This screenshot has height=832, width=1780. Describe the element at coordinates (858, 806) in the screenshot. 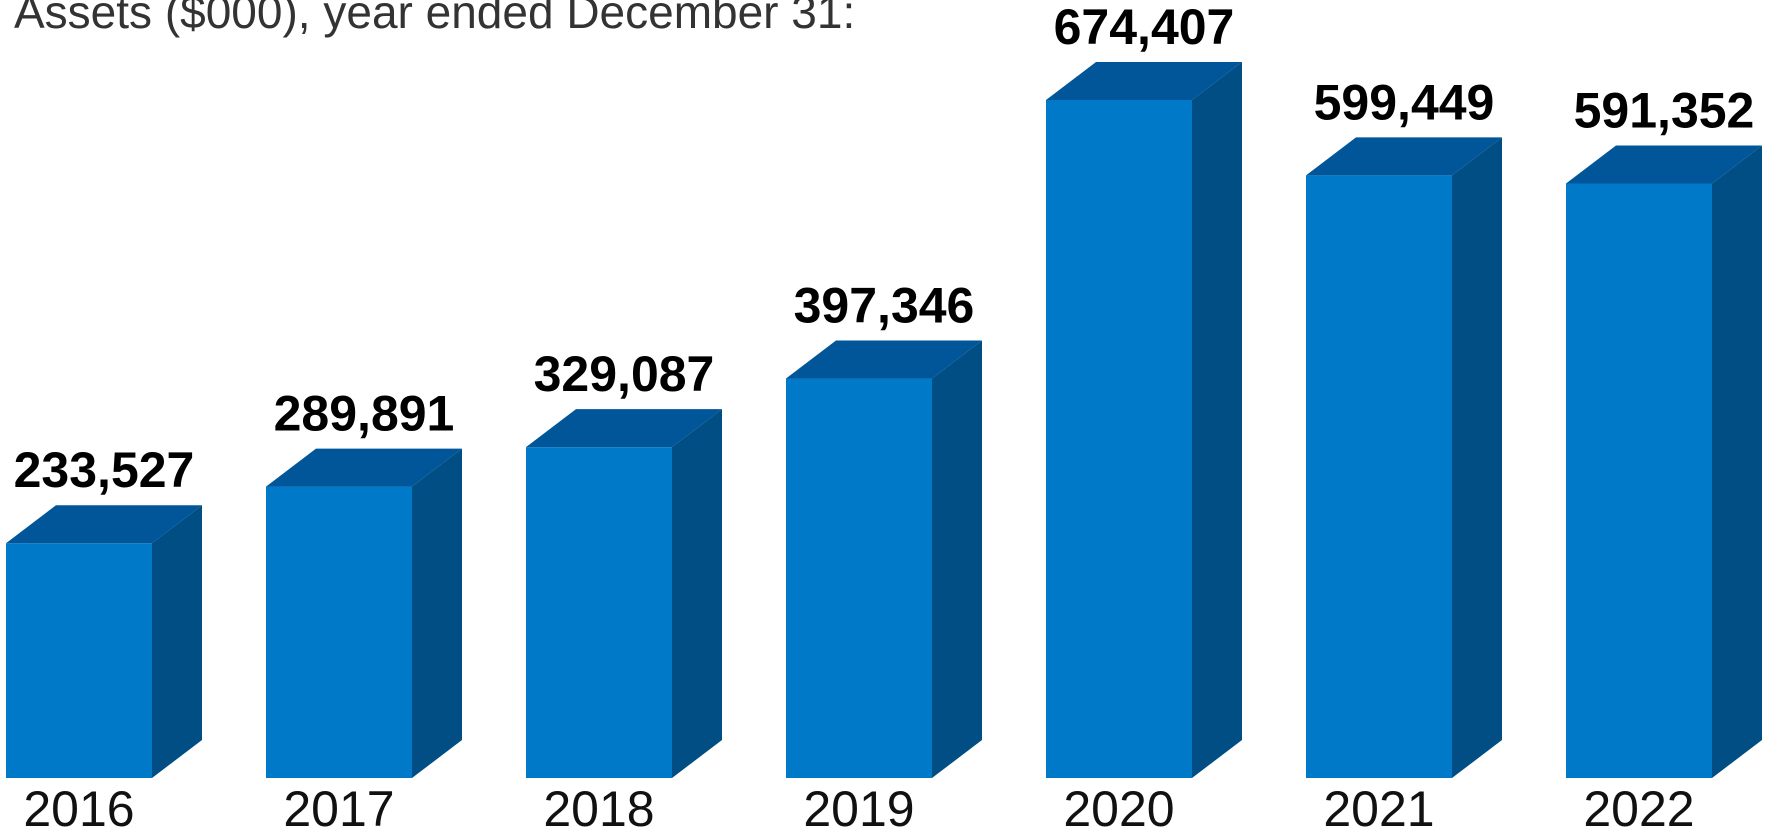

I see `x-tick-label-2019: 2019` at that location.